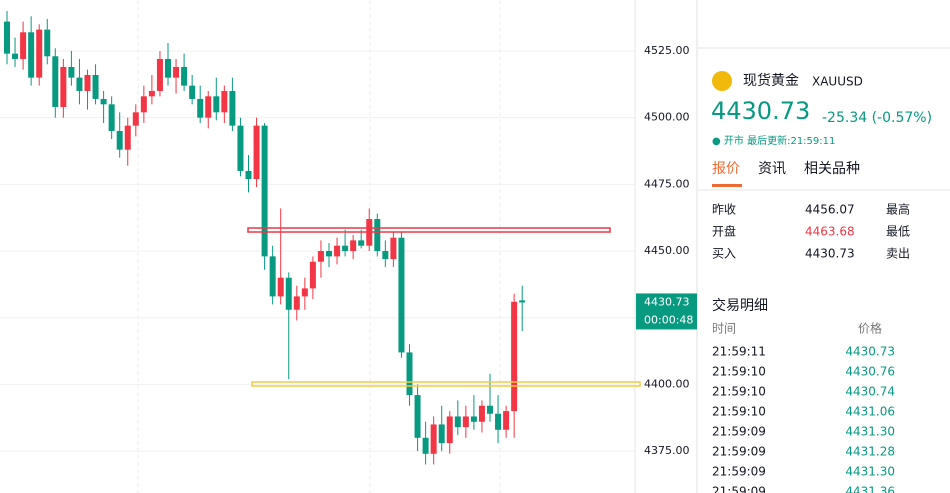  What do you see at coordinates (870, 372) in the screenshot?
I see `trade-price: 4430.76` at bounding box center [870, 372].